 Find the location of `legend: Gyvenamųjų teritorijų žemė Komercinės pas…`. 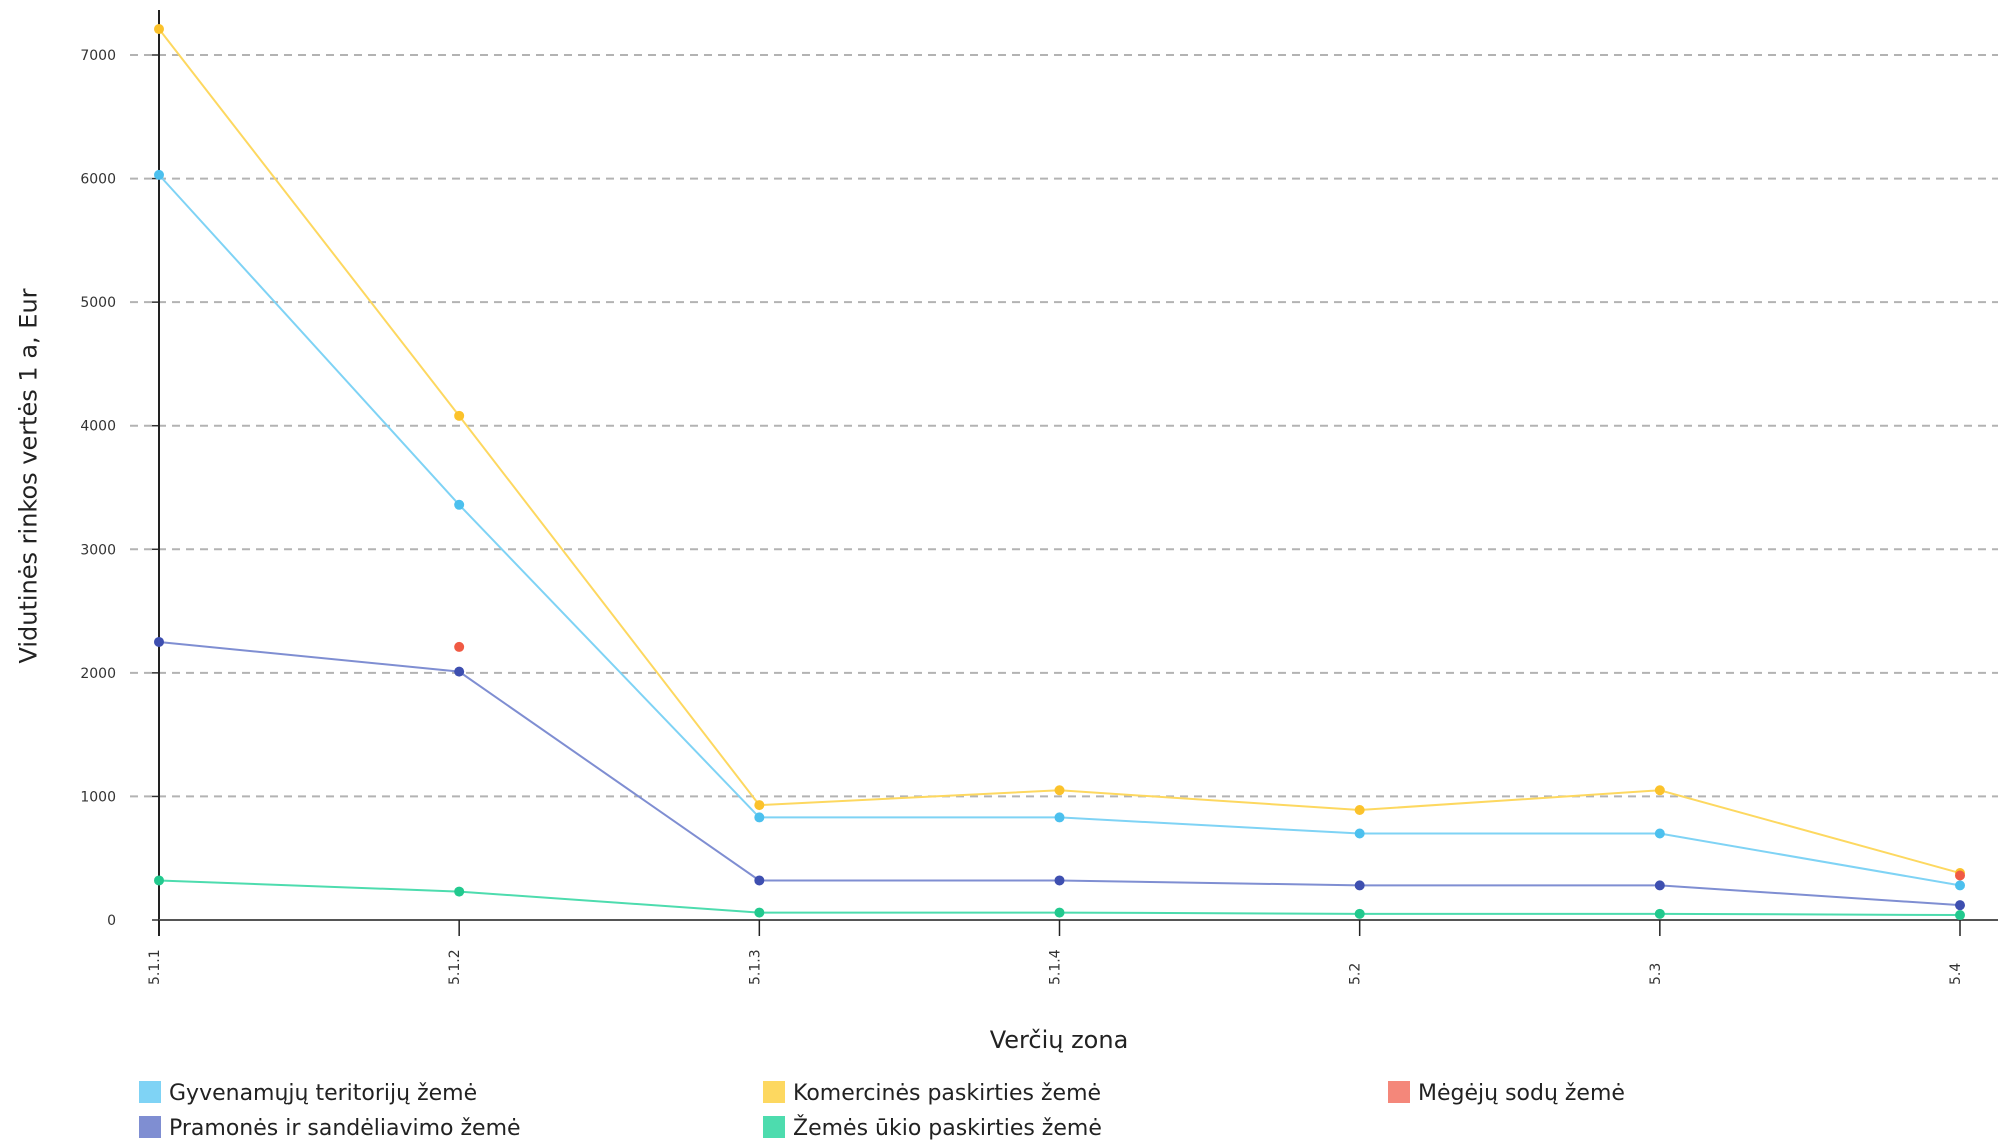

legend: Gyvenamųjų teritorijų žemė Komercinės pas… is located at coordinates (882, 1111).